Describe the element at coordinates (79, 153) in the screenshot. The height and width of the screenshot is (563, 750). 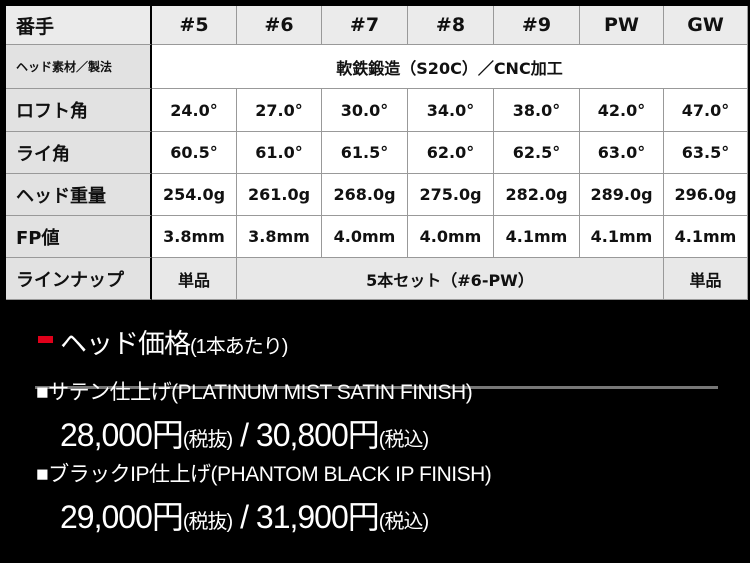
I see `row-label: ライ角` at that location.